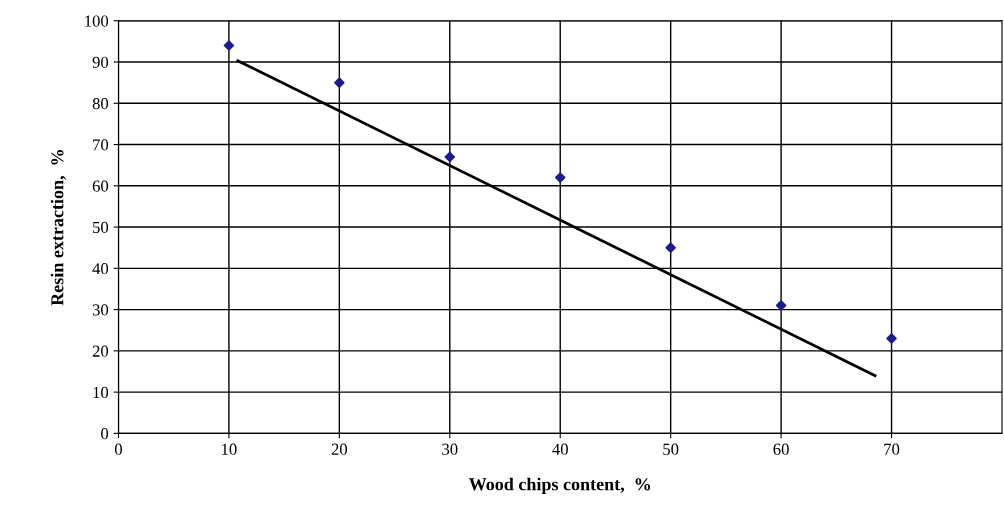 Image resolution: width=1004 pixels, height=519 pixels. What do you see at coordinates (101, 145) in the screenshot?
I see `y-tick-label: 70` at bounding box center [101, 145].